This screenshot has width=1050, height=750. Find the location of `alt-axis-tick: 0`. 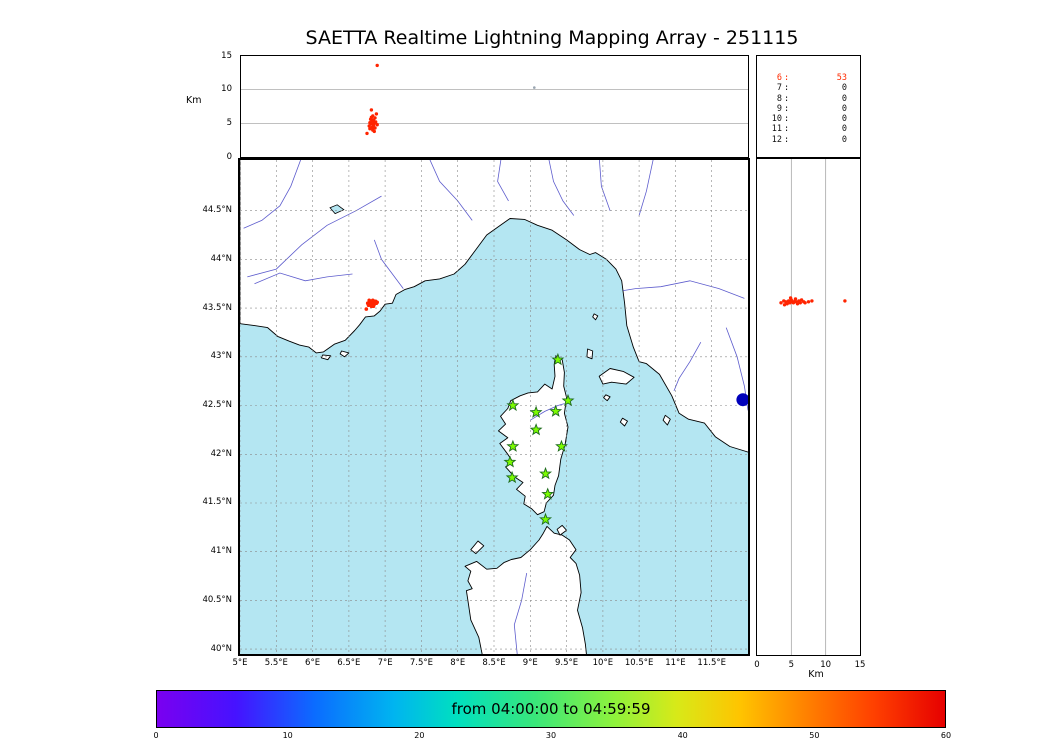

alt-axis-tick: 0 is located at coordinates (229, 156).